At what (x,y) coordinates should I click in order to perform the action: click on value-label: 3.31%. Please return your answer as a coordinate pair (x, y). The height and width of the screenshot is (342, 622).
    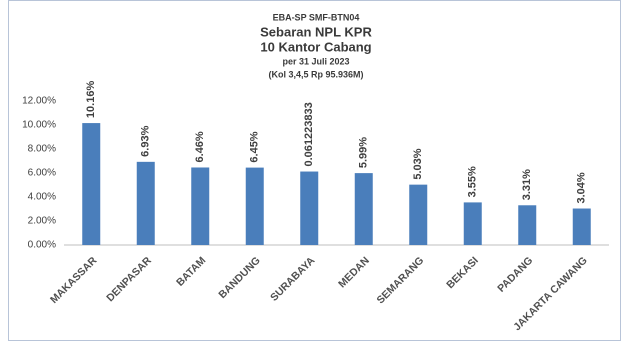
    Looking at the image, I should click on (527, 184).